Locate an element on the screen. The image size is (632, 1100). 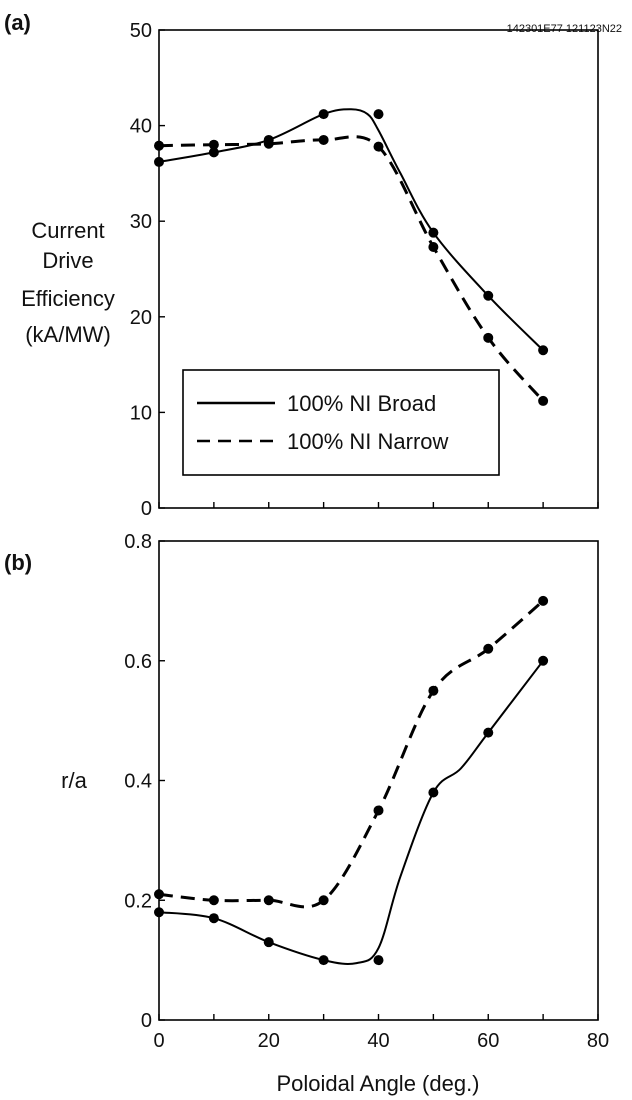
legend-entry-narrow: 100% NI Narrow is located at coordinates (368, 441).